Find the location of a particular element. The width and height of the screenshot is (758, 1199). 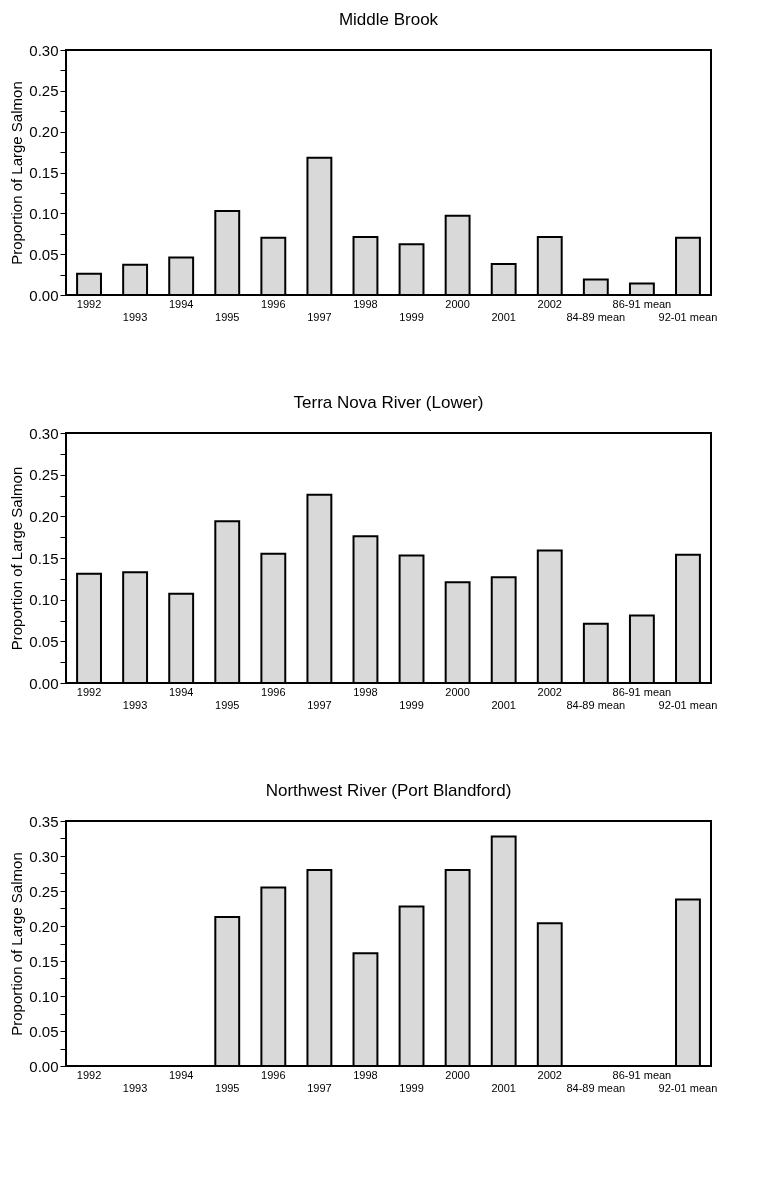

chart-title: Middle Brook is located at coordinates (388, 19).